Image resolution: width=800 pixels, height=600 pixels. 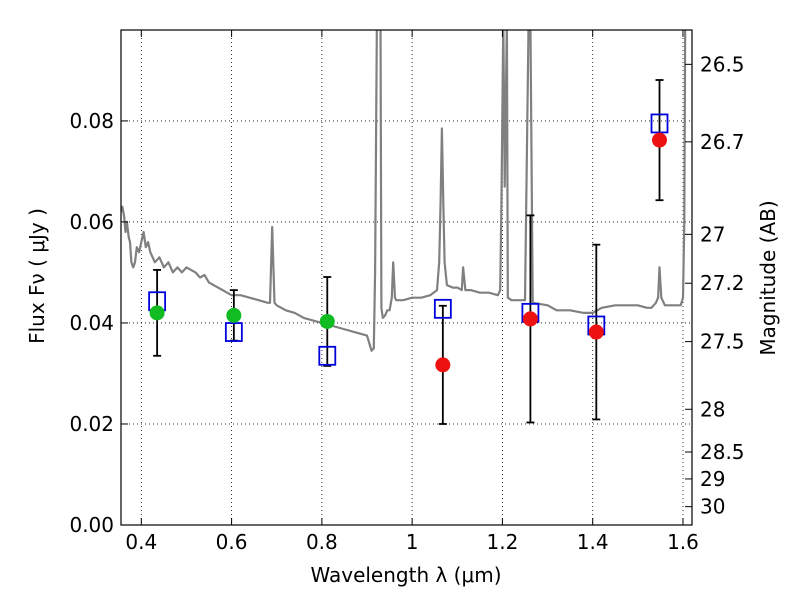 I want to click on x-tick-label: 0.8, so click(x=322, y=542).